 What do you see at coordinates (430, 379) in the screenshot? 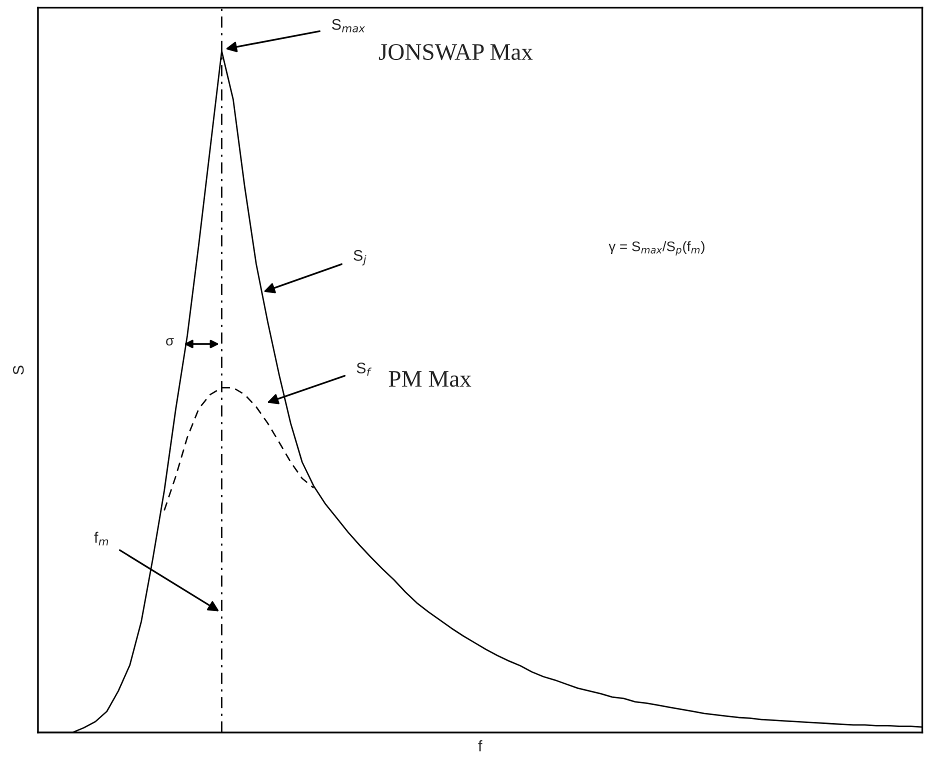
I see `annotation: PM Max` at bounding box center [430, 379].